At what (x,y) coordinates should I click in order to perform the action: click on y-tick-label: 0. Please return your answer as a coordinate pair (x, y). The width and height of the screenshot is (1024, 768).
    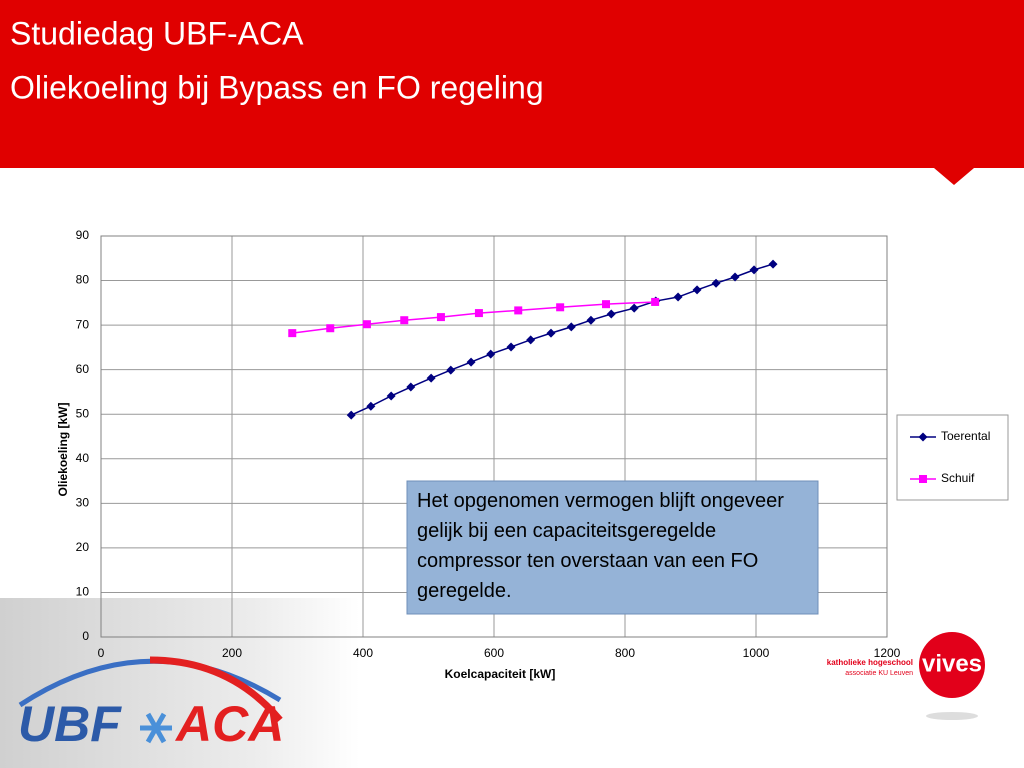
    Looking at the image, I should click on (85, 636).